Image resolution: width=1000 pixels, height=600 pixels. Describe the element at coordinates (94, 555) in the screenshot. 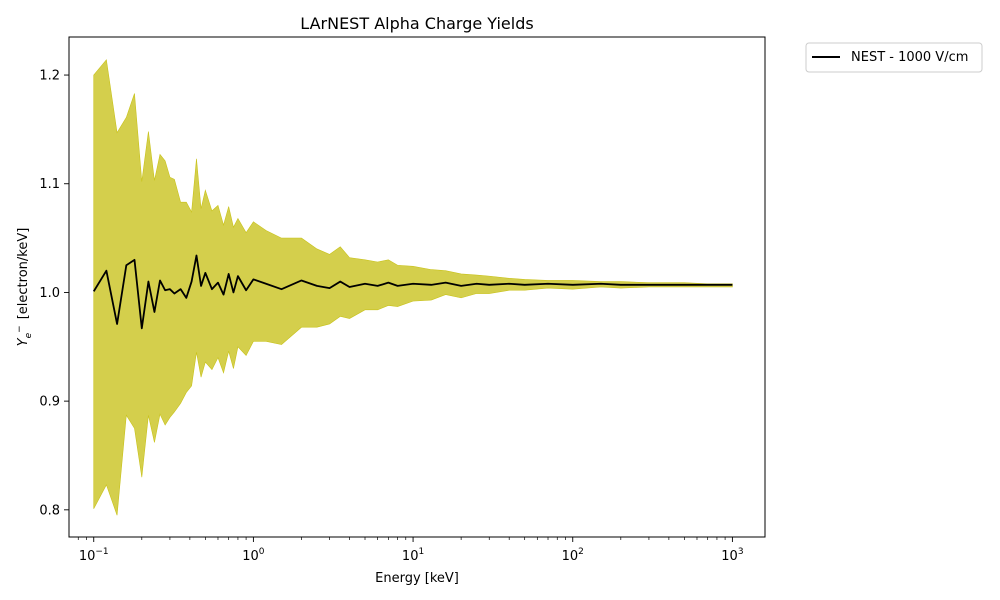

I see `x-tick-label: 10⁻¹` at that location.